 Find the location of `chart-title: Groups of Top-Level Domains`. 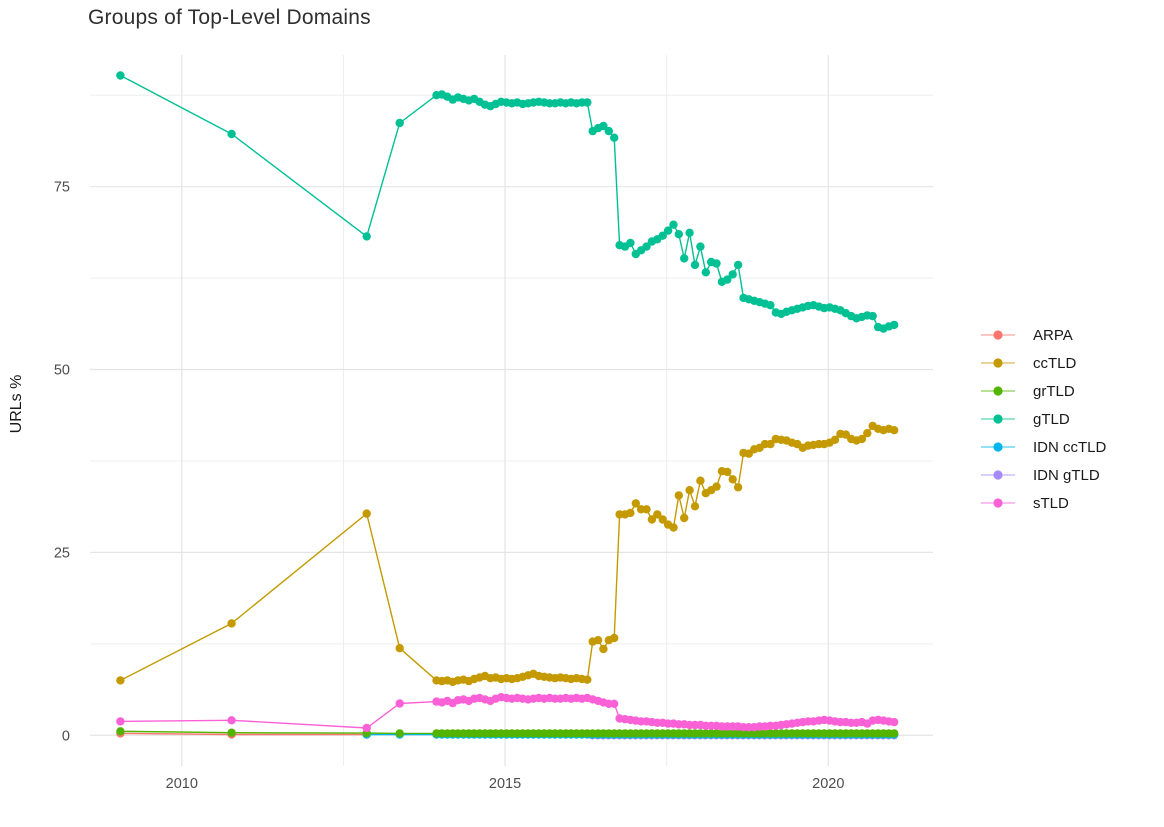

chart-title: Groups of Top-Level Domains is located at coordinates (229, 17).